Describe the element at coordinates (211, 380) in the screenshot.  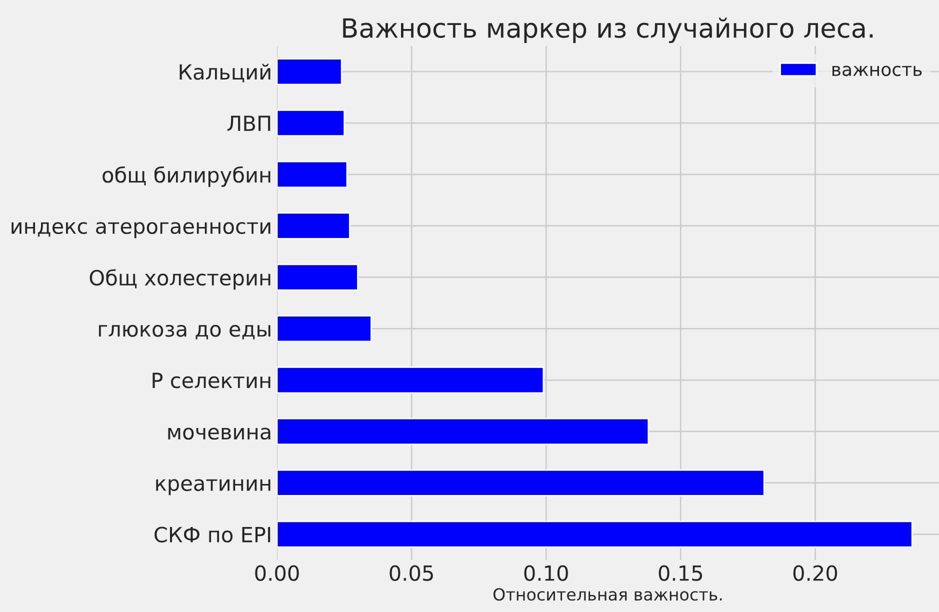
I see `y-tick-label: P селектин` at that location.